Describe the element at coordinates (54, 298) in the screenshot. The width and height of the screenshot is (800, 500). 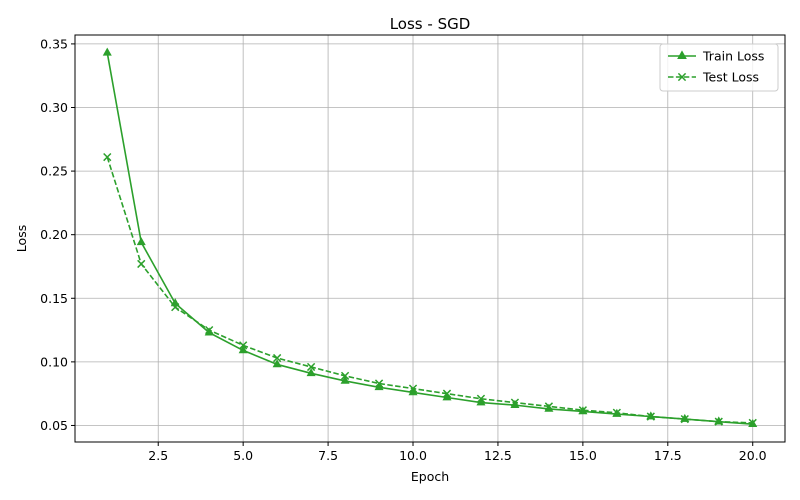
I see `y-tick-label: 0.15` at that location.